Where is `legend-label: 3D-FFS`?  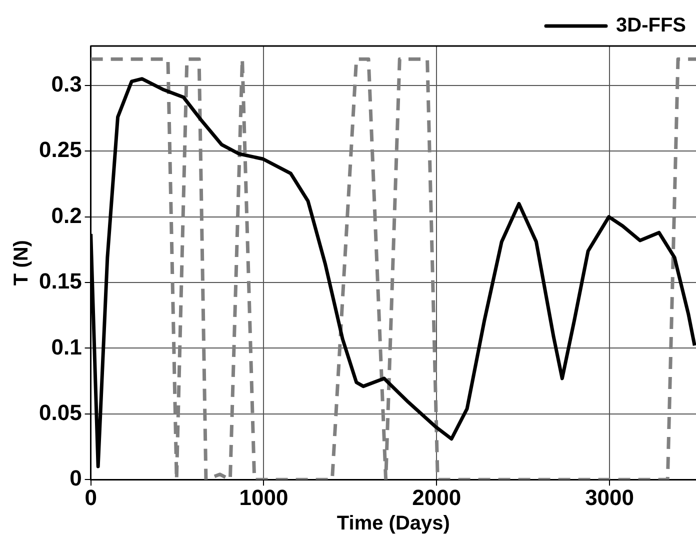 legend-label: 3D-FFS is located at coordinates (651, 25).